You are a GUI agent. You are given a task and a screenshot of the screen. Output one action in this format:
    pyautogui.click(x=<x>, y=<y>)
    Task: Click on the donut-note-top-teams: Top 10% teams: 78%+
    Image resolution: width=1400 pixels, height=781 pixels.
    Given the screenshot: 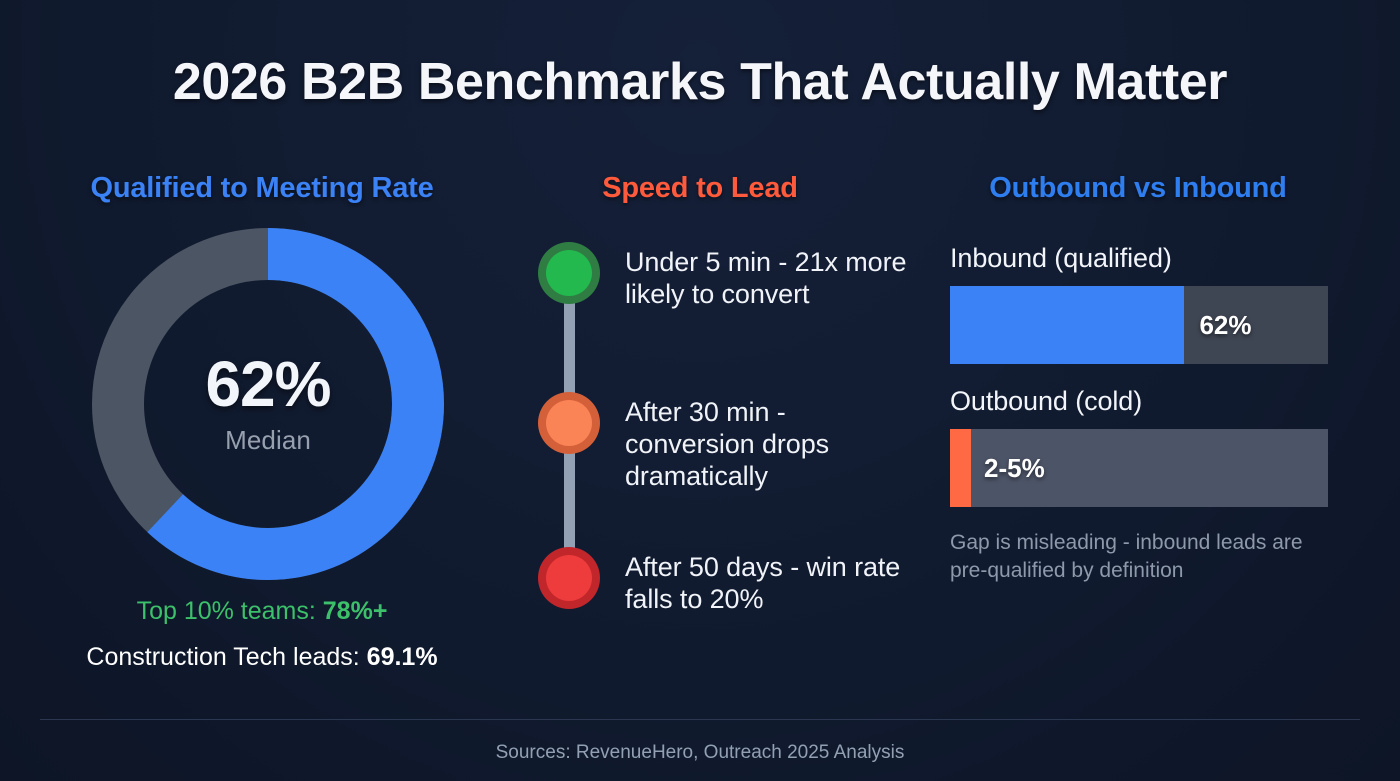 What is the action you would take?
    pyautogui.click(x=262, y=611)
    